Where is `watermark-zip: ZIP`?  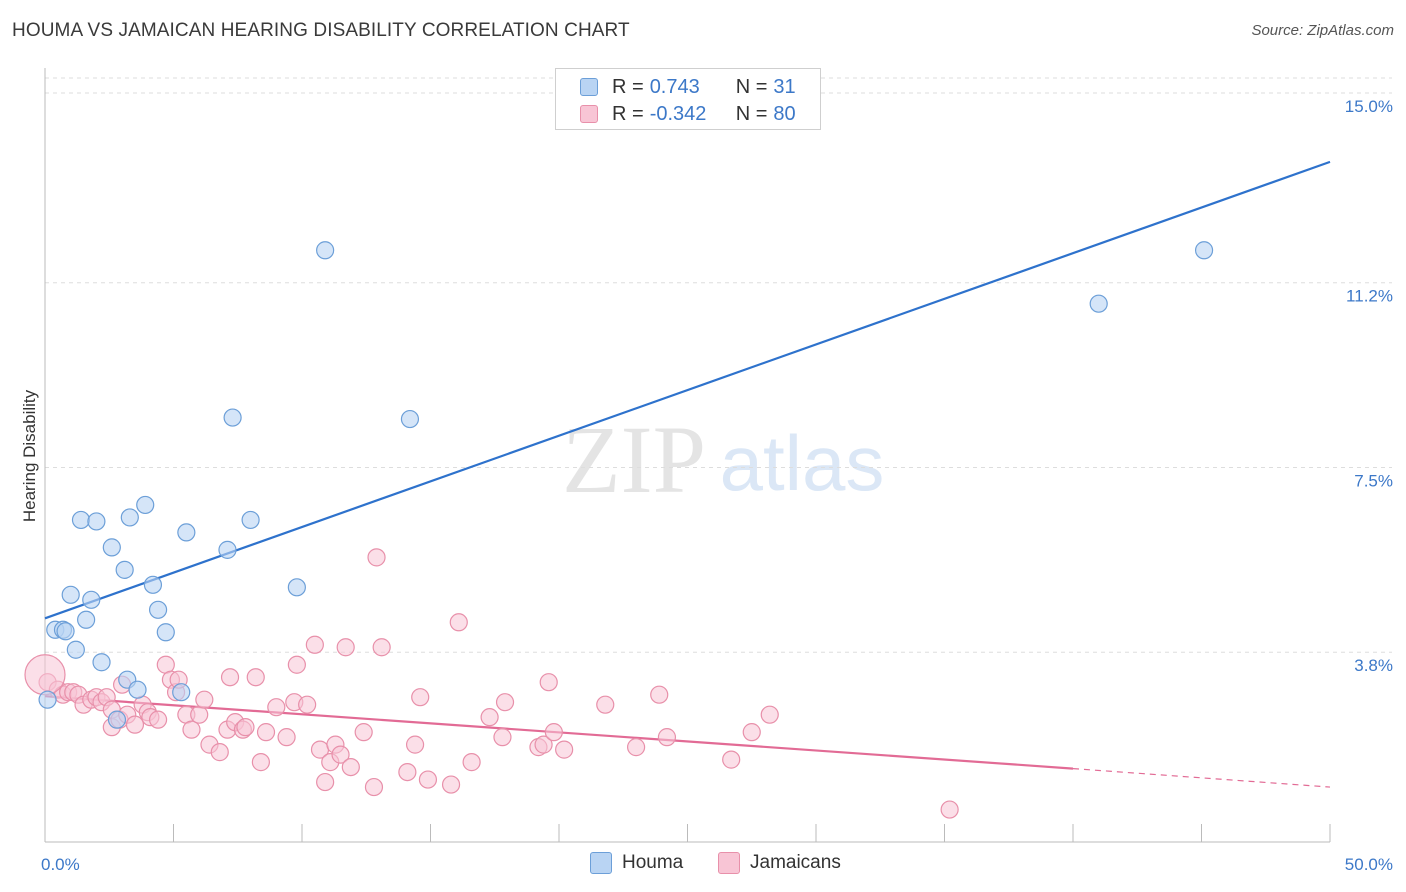 watermark-zip: ZIP is located at coordinates (634, 459).